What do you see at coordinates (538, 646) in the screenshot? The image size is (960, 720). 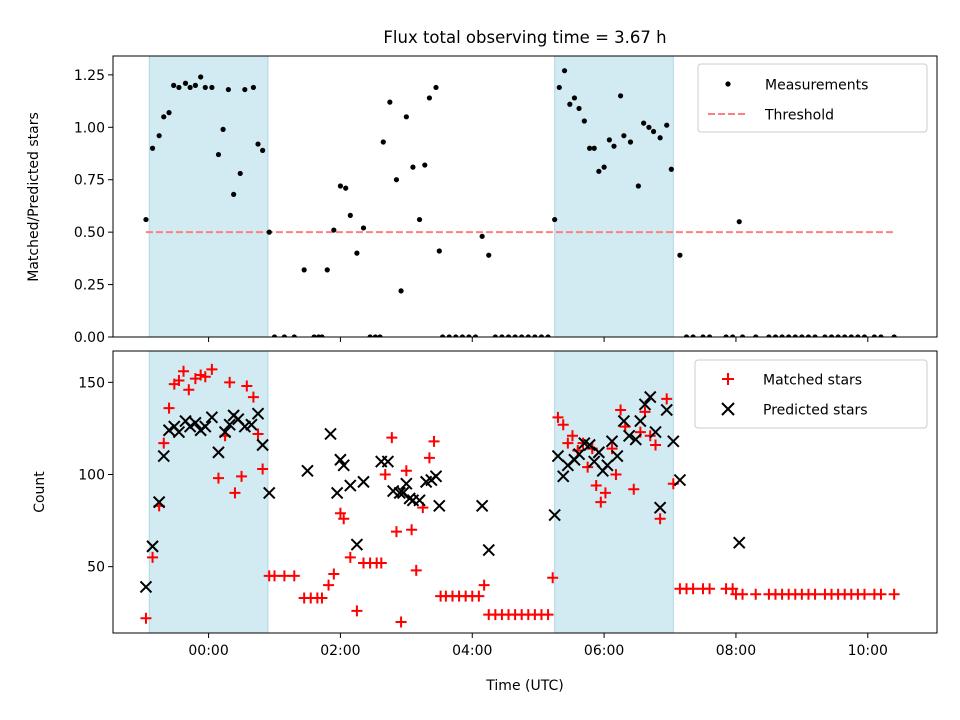 I see `count-x-ticks: 00:00 02:00 04:00 06:00 08:00 10:00` at bounding box center [538, 646].